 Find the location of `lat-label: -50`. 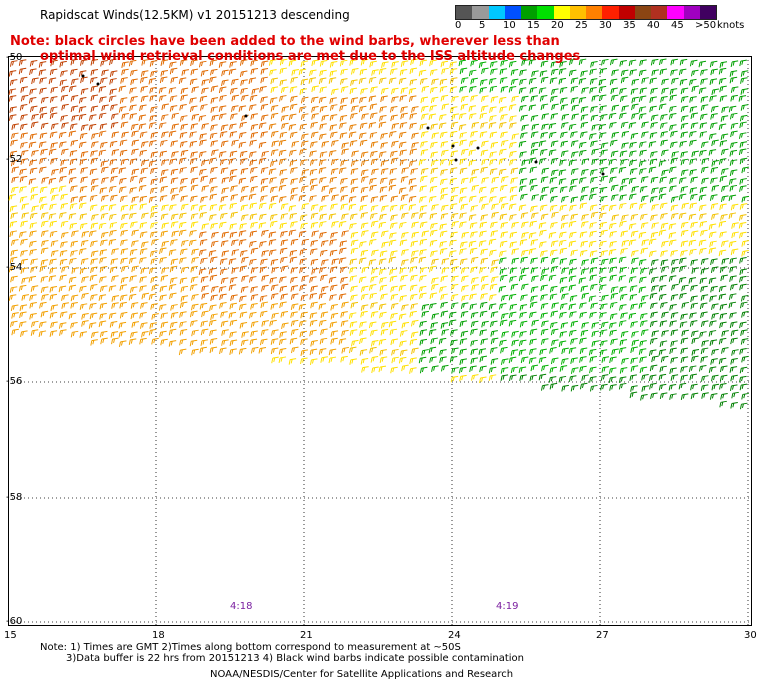

lat-label: -50 is located at coordinates (14, 57).